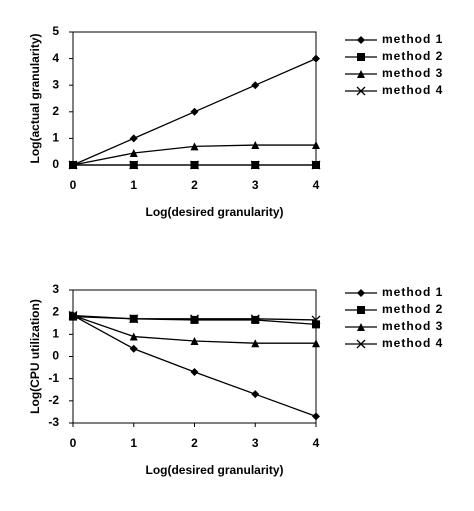 The height and width of the screenshot is (511, 474). I want to click on y-axis-title: Log(actual granularity), so click(35, 98).